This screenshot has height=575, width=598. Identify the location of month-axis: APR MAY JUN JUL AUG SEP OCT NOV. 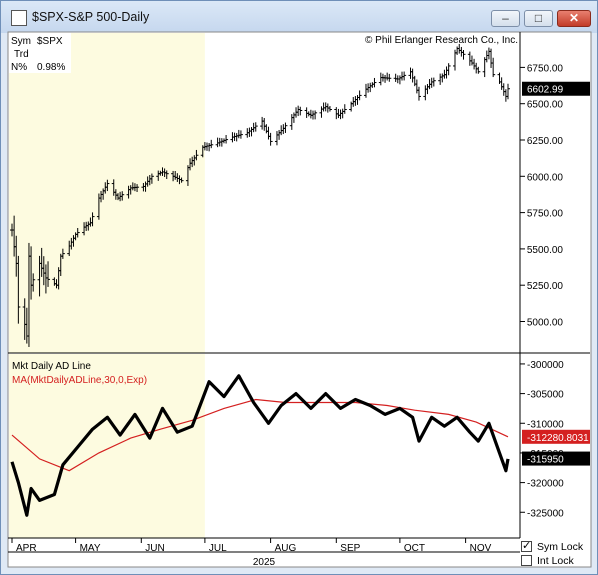
(251, 546).